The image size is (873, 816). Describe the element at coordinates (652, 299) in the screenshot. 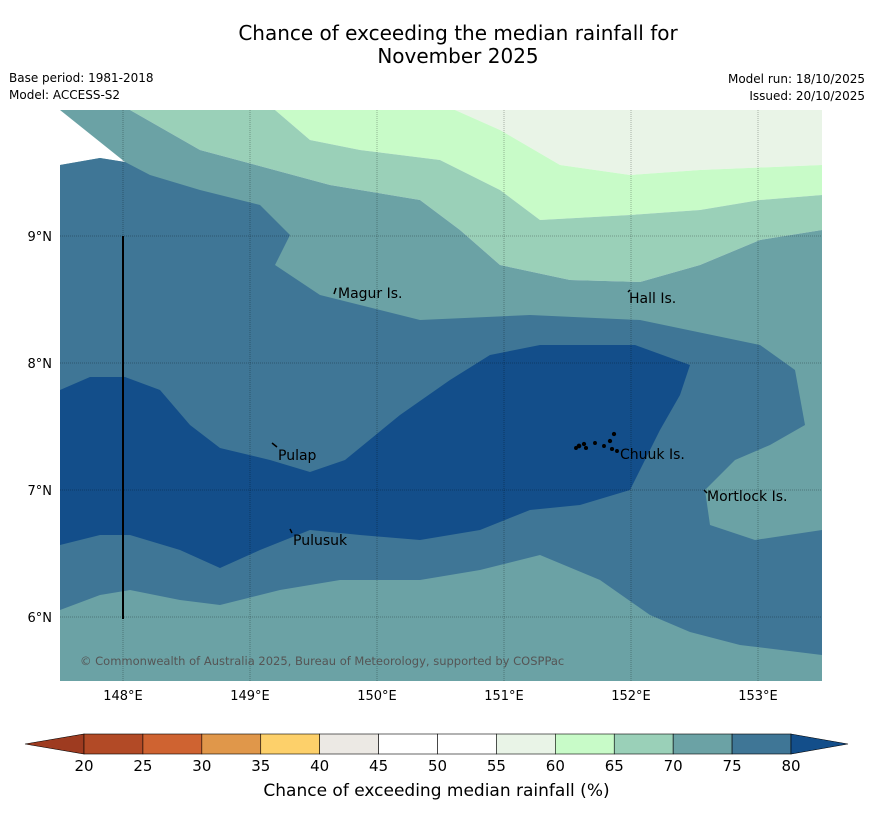

I see `label-hall: Hall Is.` at that location.